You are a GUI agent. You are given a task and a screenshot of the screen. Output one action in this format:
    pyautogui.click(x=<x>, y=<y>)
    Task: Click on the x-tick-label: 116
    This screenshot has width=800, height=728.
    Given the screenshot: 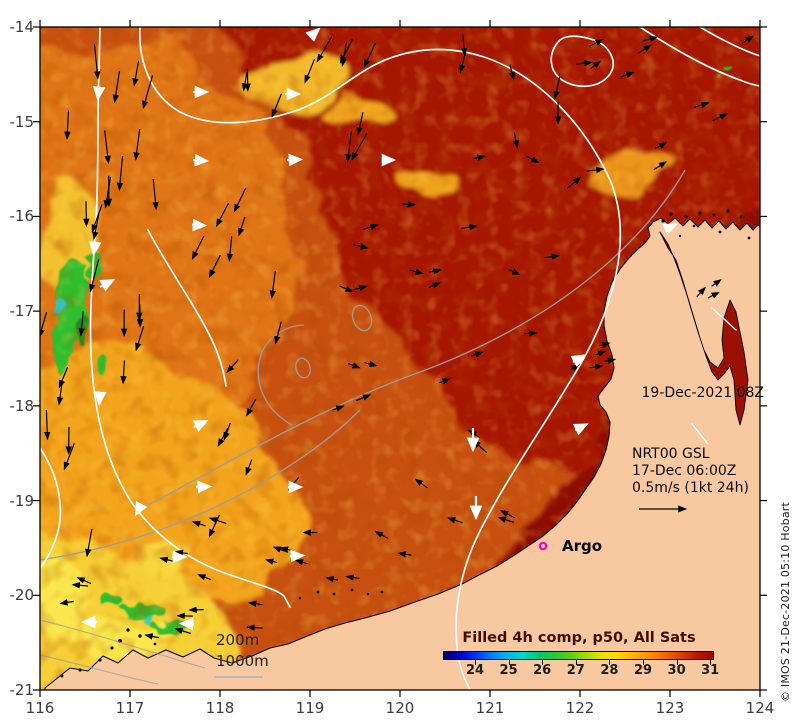 What is the action you would take?
    pyautogui.click(x=40, y=708)
    